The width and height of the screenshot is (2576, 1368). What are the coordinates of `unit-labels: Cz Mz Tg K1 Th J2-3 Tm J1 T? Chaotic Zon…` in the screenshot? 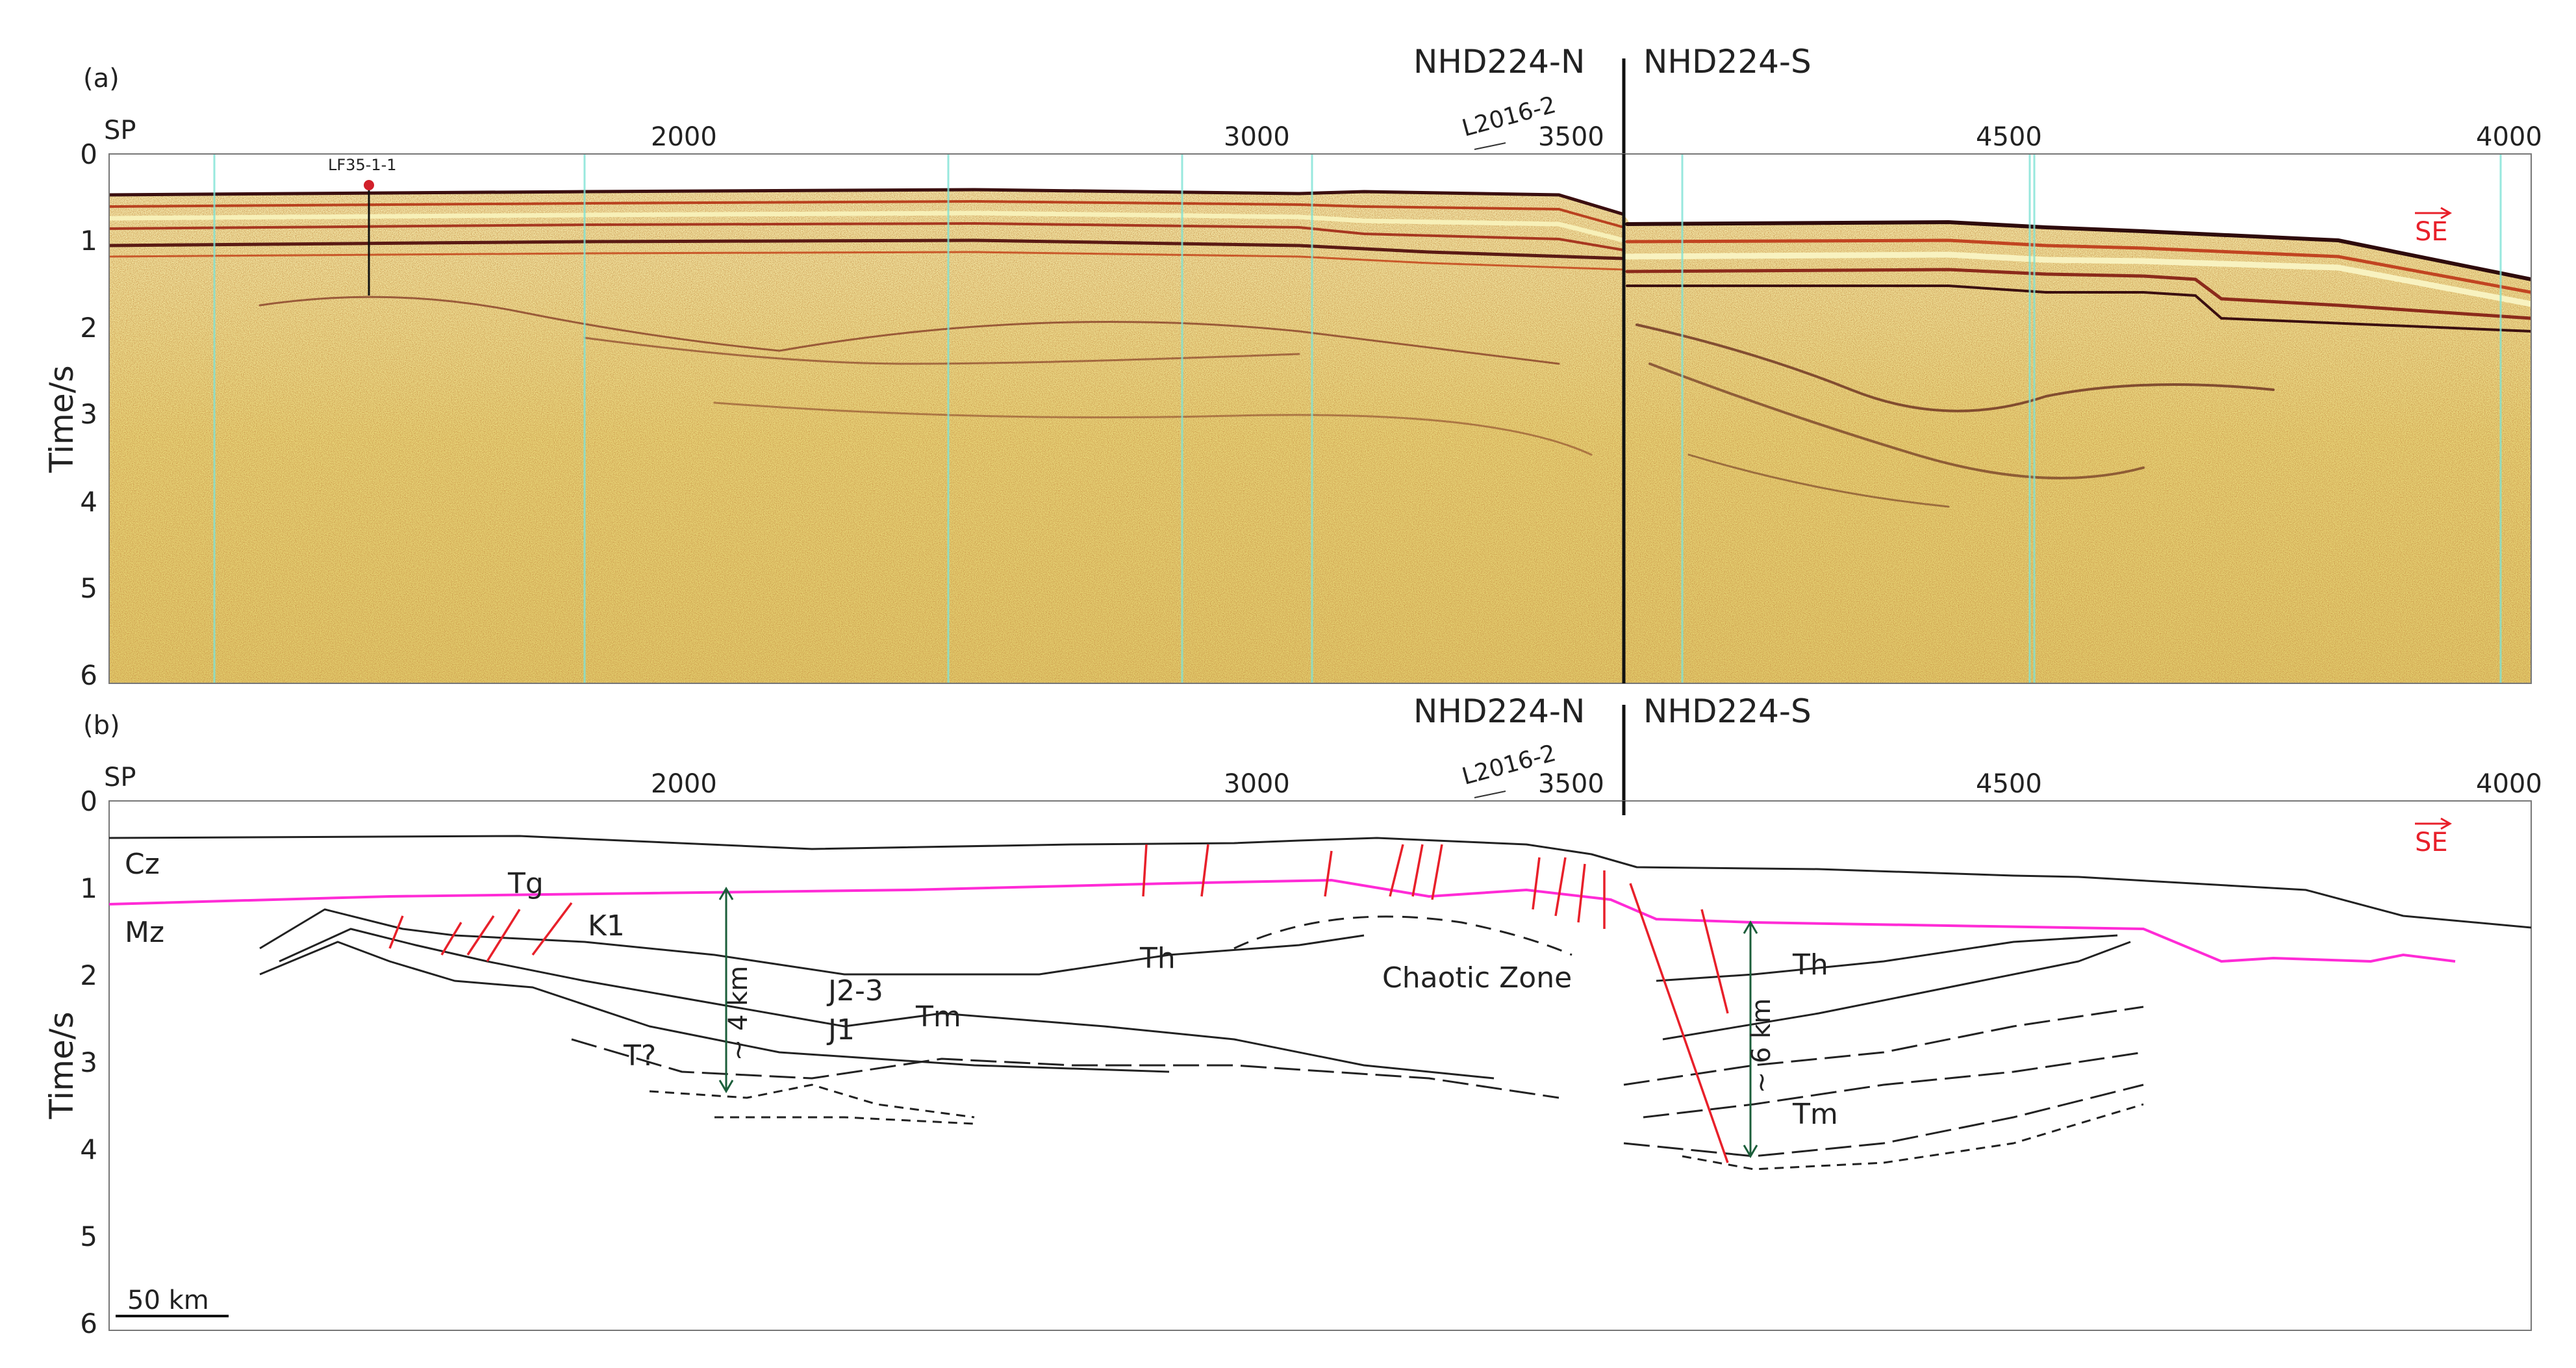 It's located at (981, 990).